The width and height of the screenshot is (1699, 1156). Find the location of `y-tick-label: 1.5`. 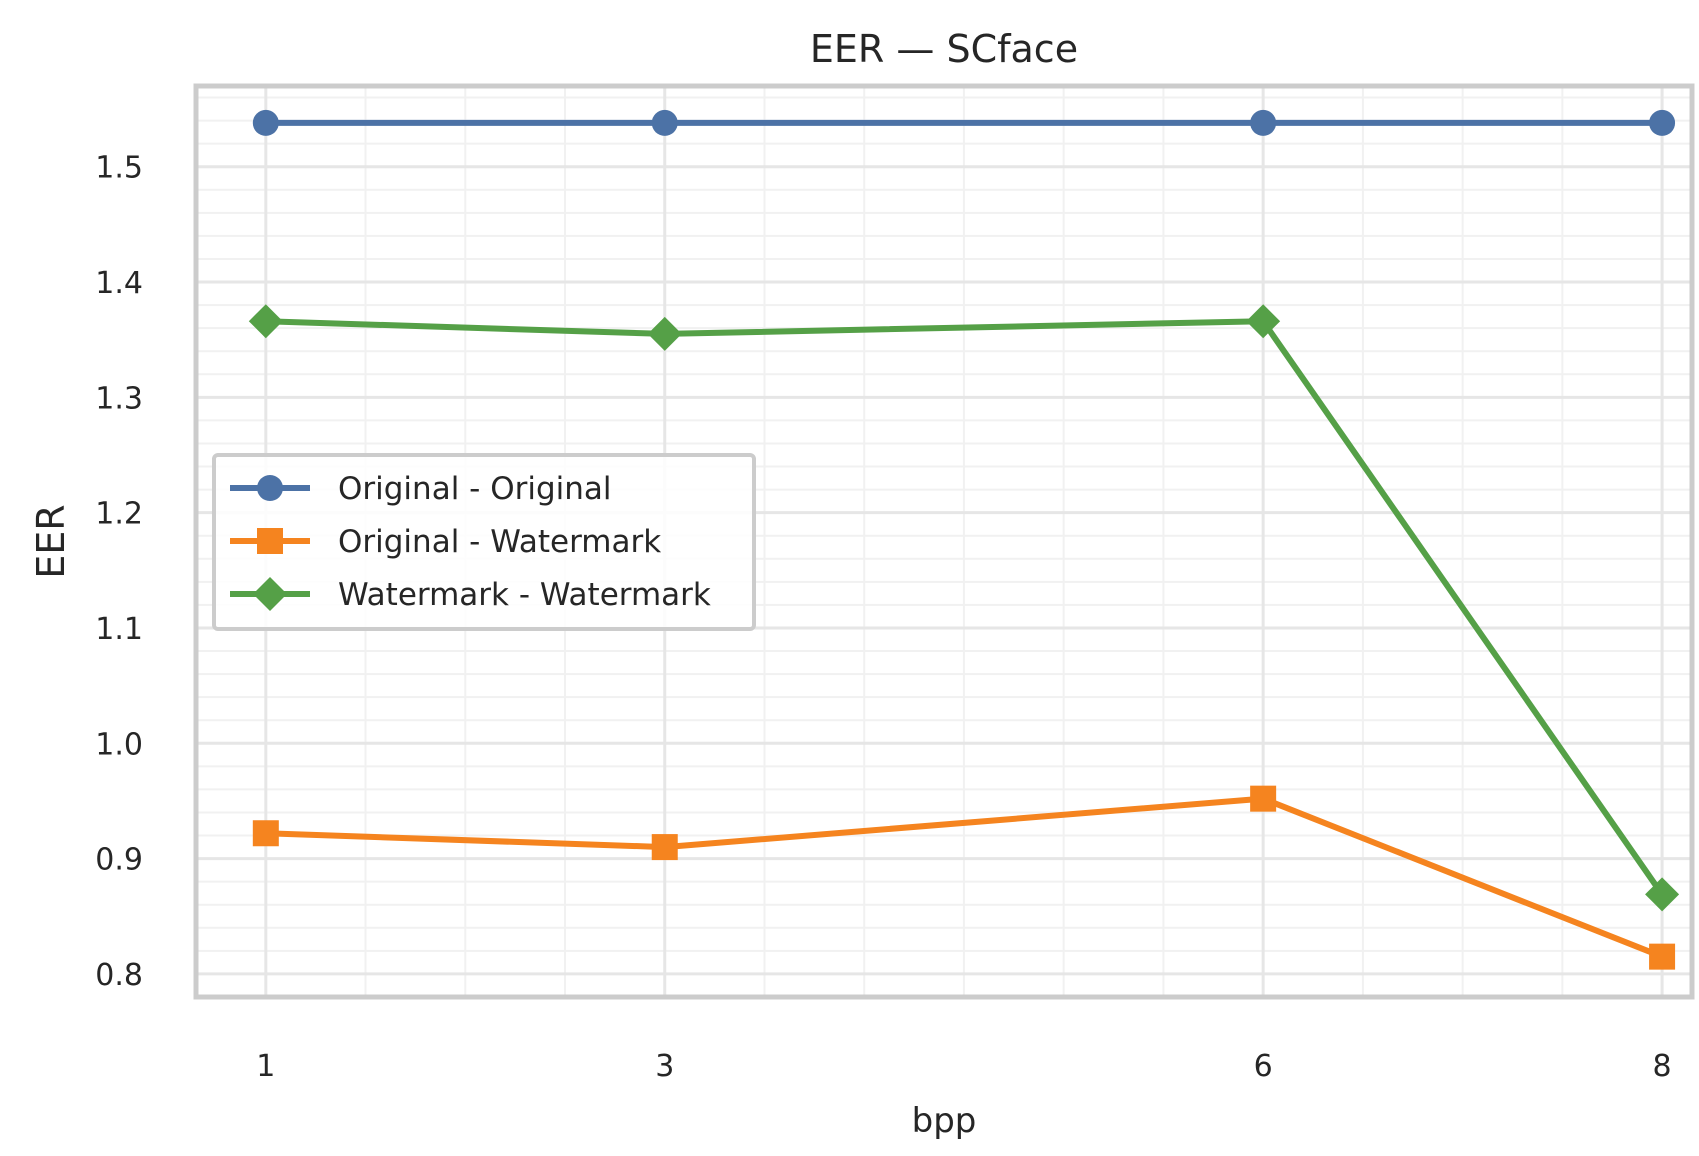

y-tick-label: 1.5 is located at coordinates (119, 168).